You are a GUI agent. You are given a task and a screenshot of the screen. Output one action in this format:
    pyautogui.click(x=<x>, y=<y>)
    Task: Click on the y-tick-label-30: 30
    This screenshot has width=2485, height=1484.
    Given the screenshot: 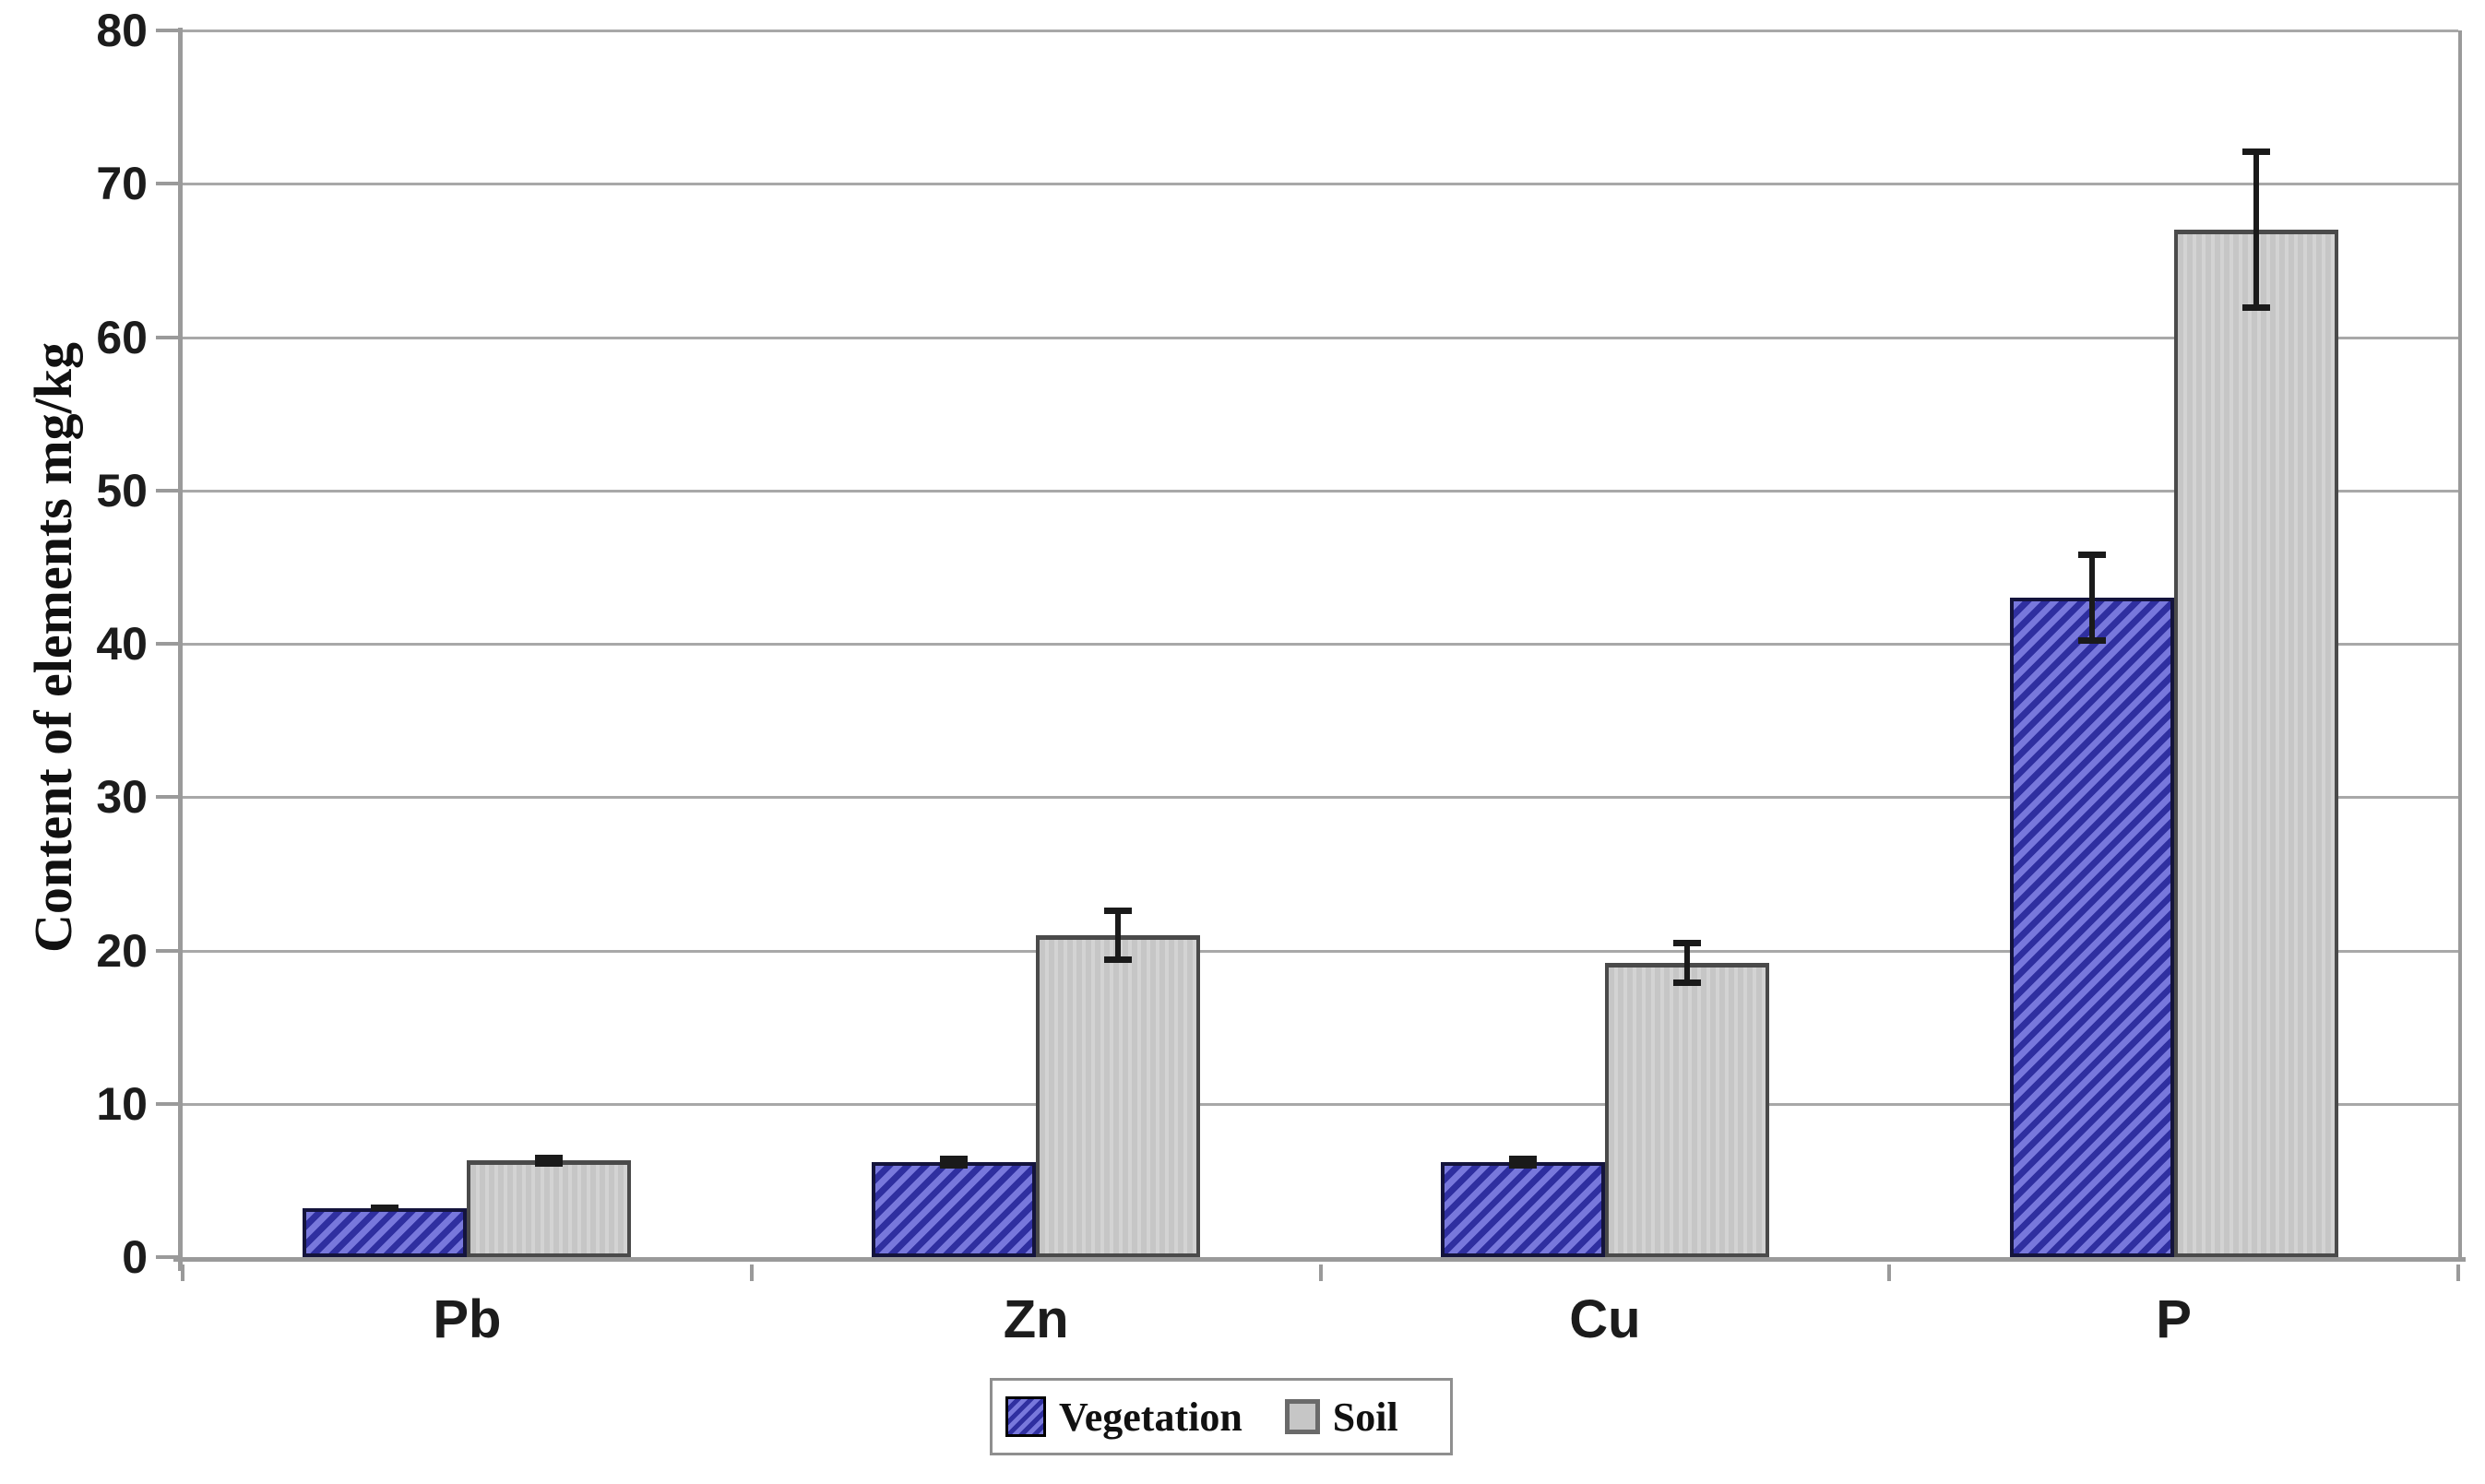 What is the action you would take?
    pyautogui.click(x=122, y=797)
    